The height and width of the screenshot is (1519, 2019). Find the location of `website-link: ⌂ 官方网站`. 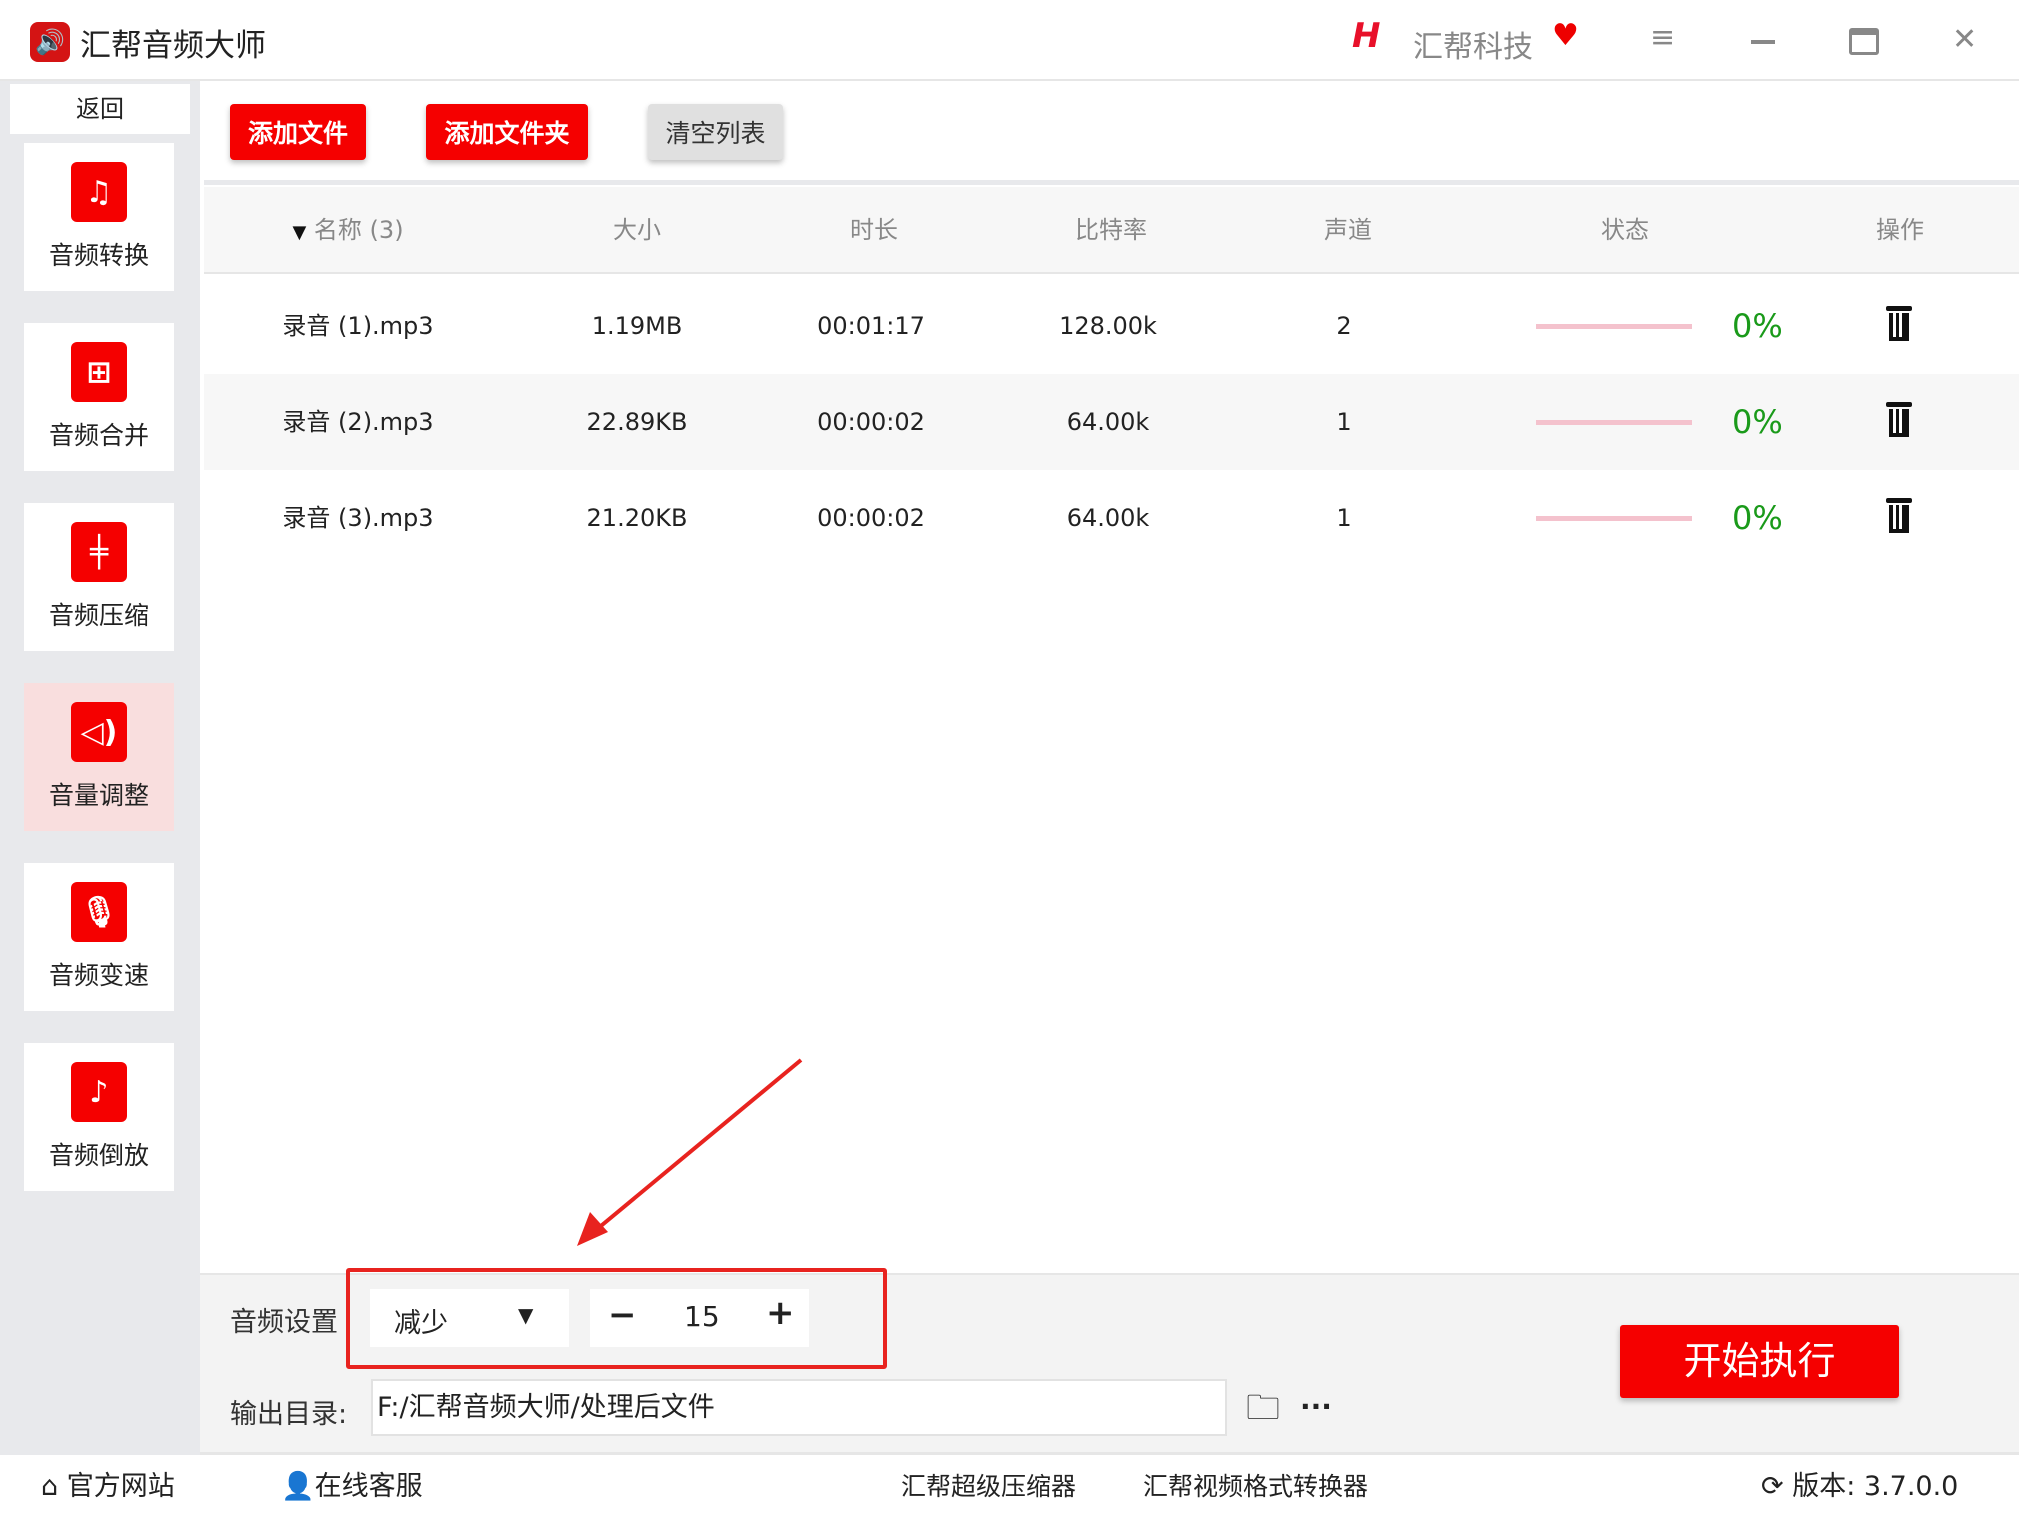

website-link: ⌂ 官方网站 is located at coordinates (108, 1487).